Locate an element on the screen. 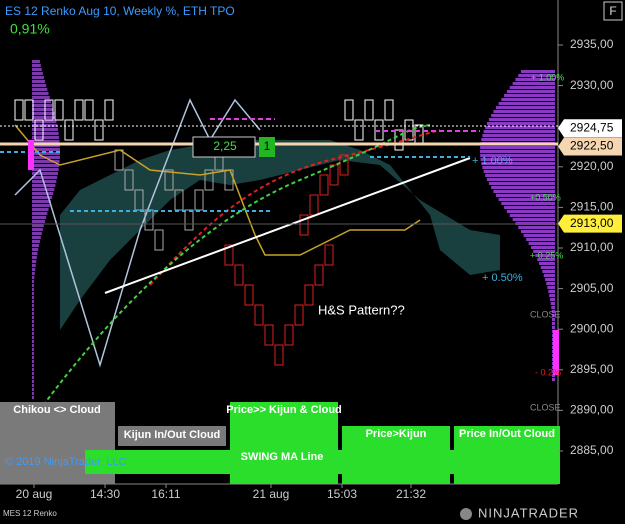 Image resolution: width=625 pixels, height=524 pixels. copyright: © 2019 NinjaTrader, LLC is located at coordinates (65, 462).